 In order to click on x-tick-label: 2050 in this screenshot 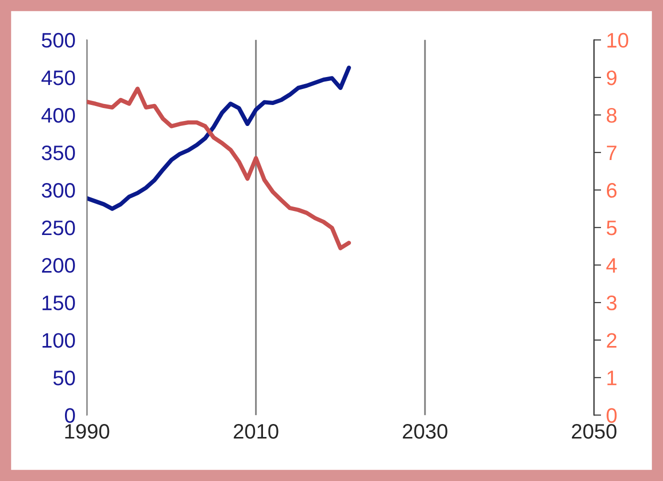, I will do `click(594, 431)`.